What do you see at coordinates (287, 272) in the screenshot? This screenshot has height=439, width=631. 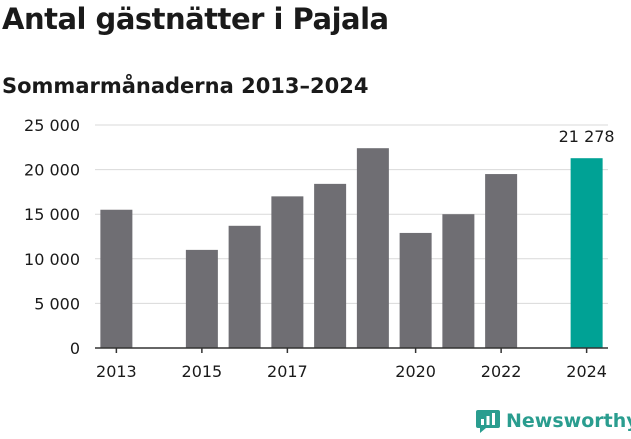 I see `bar-2017` at bounding box center [287, 272].